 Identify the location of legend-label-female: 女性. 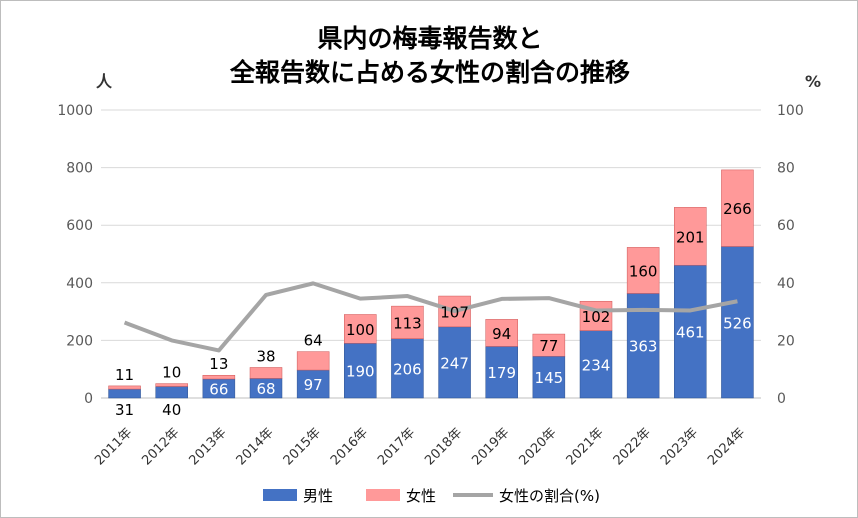
(421, 496).